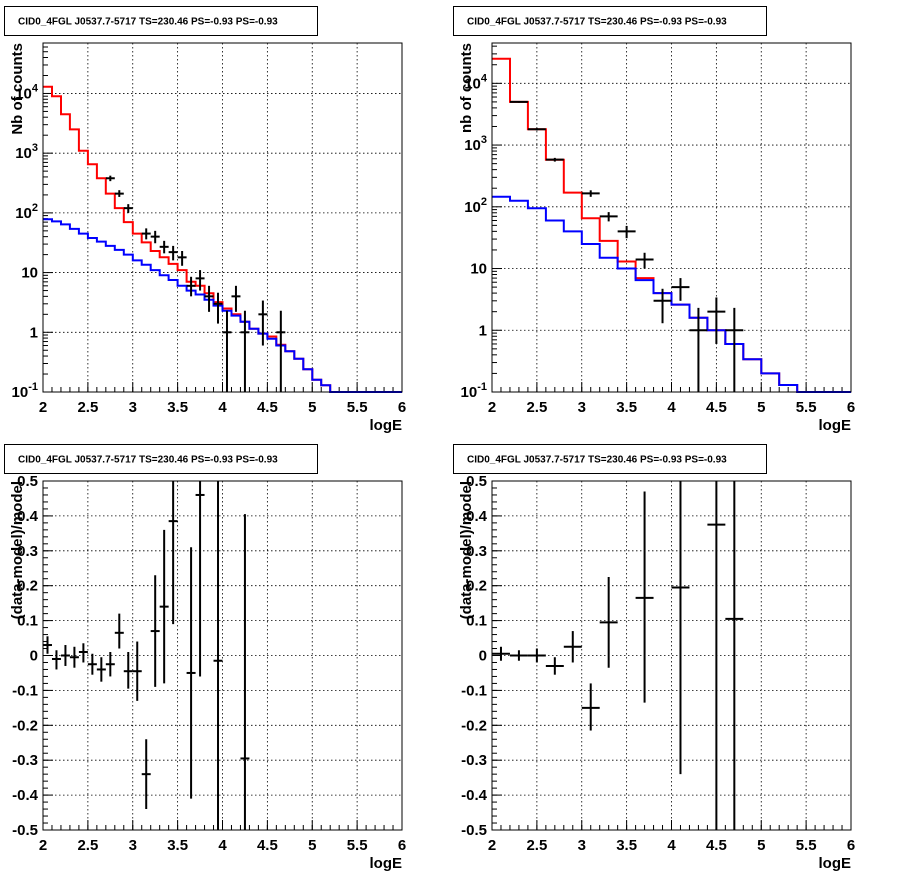 Image resolution: width=898 pixels, height=875 pixels. What do you see at coordinates (477, 516) in the screenshot?
I see `y-tick-label: 0.4` at bounding box center [477, 516].